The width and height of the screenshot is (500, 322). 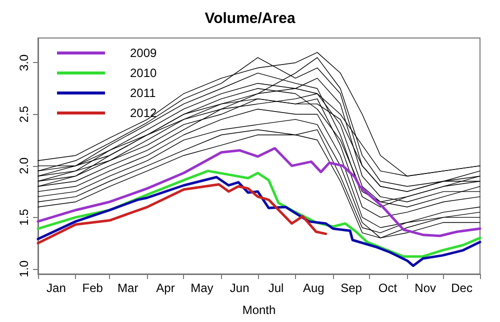 What do you see at coordinates (24, 63) in the screenshot?
I see `y-tick-label: 3.0` at bounding box center [24, 63].